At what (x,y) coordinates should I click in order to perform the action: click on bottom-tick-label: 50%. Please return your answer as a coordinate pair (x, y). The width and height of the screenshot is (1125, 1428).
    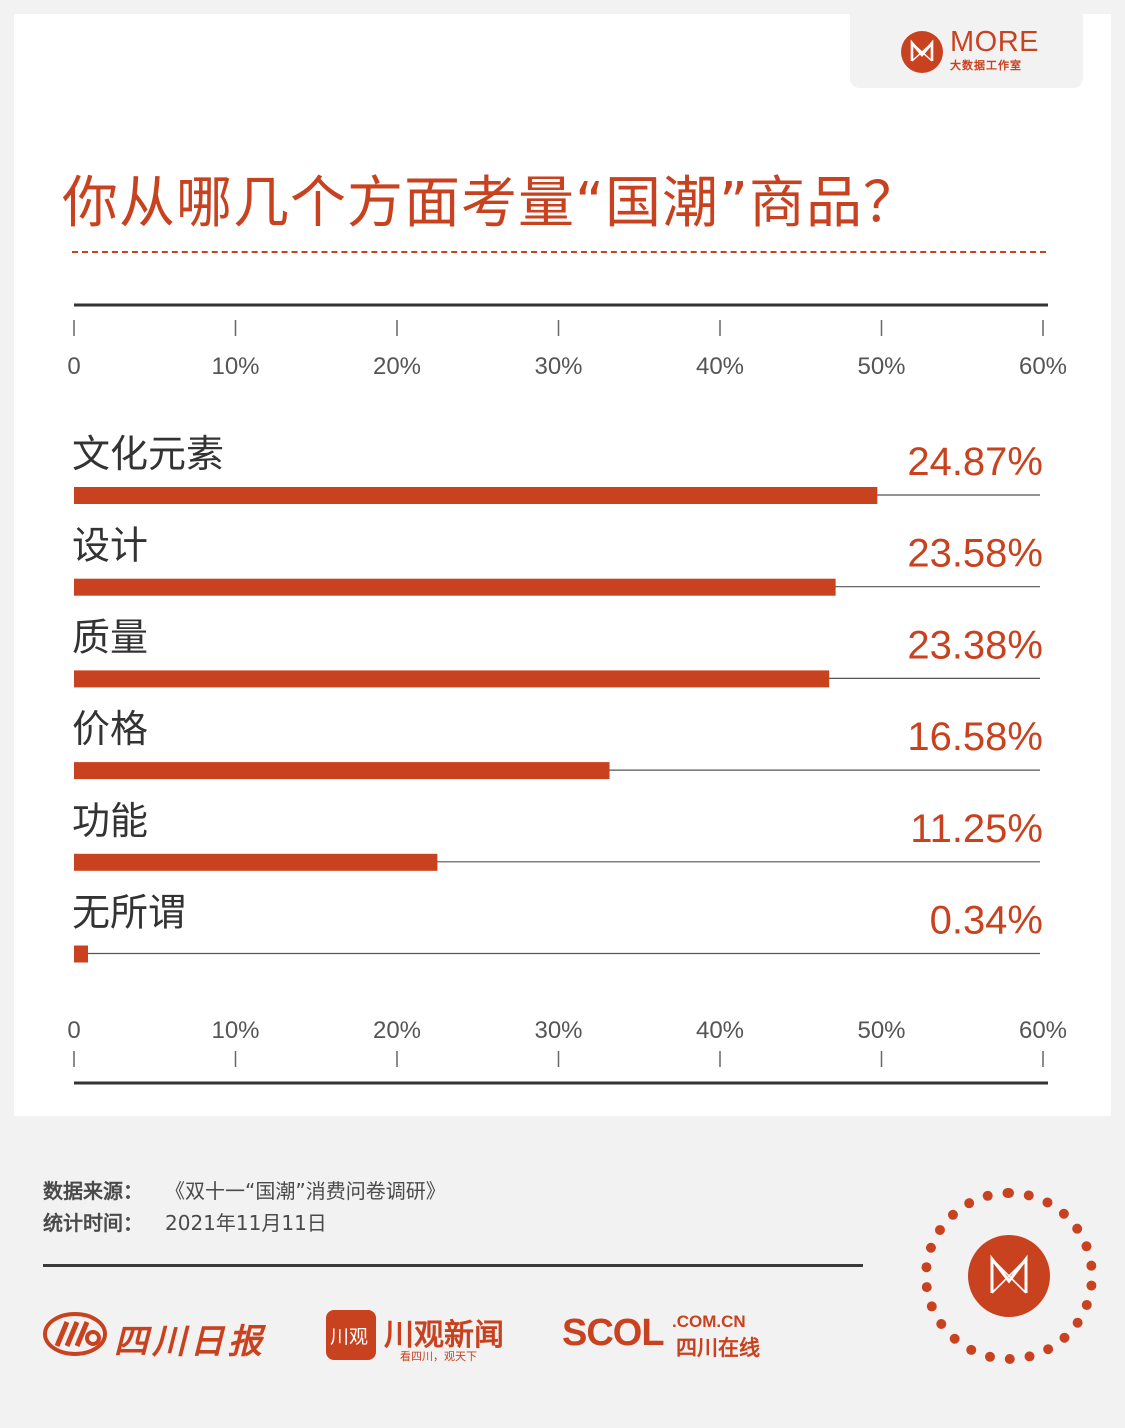
    Looking at the image, I should click on (881, 1030).